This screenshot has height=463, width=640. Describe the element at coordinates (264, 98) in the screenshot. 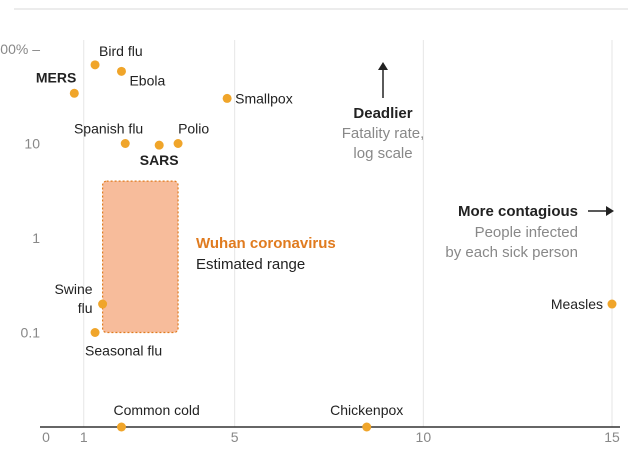

I see `label-smallpox: Smallpox` at that location.